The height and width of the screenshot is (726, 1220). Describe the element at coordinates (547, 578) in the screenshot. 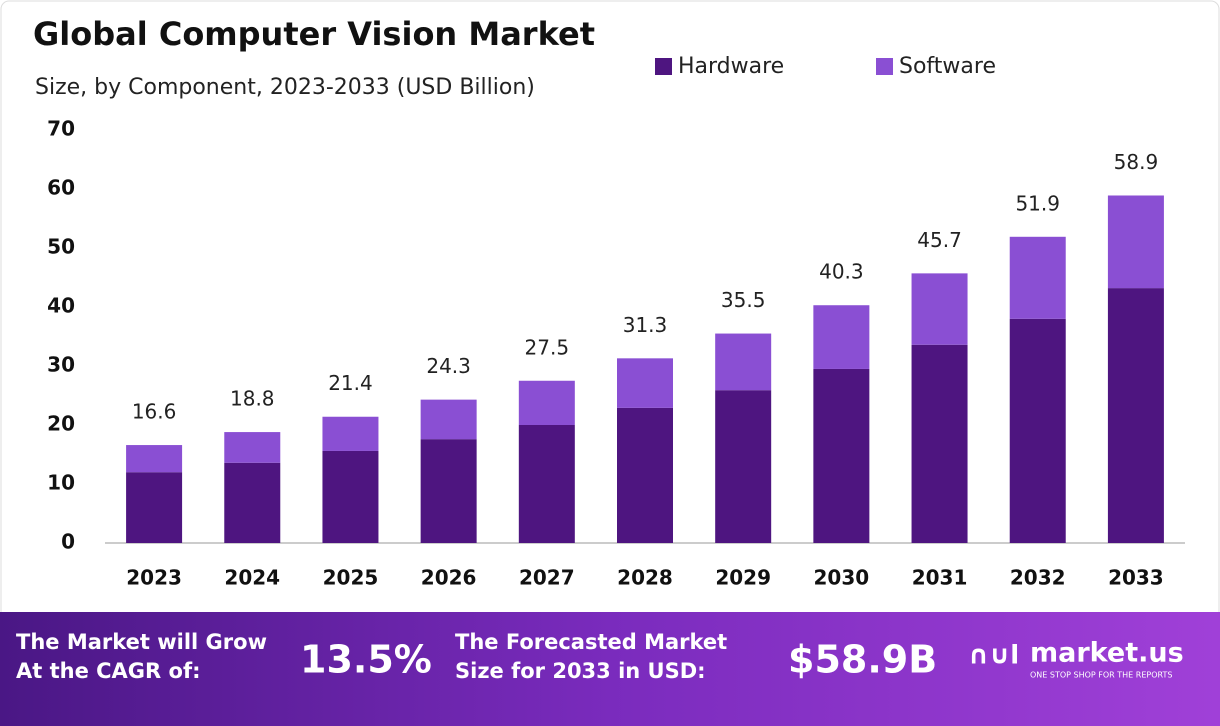

I see `x-tick-label: 2027` at that location.